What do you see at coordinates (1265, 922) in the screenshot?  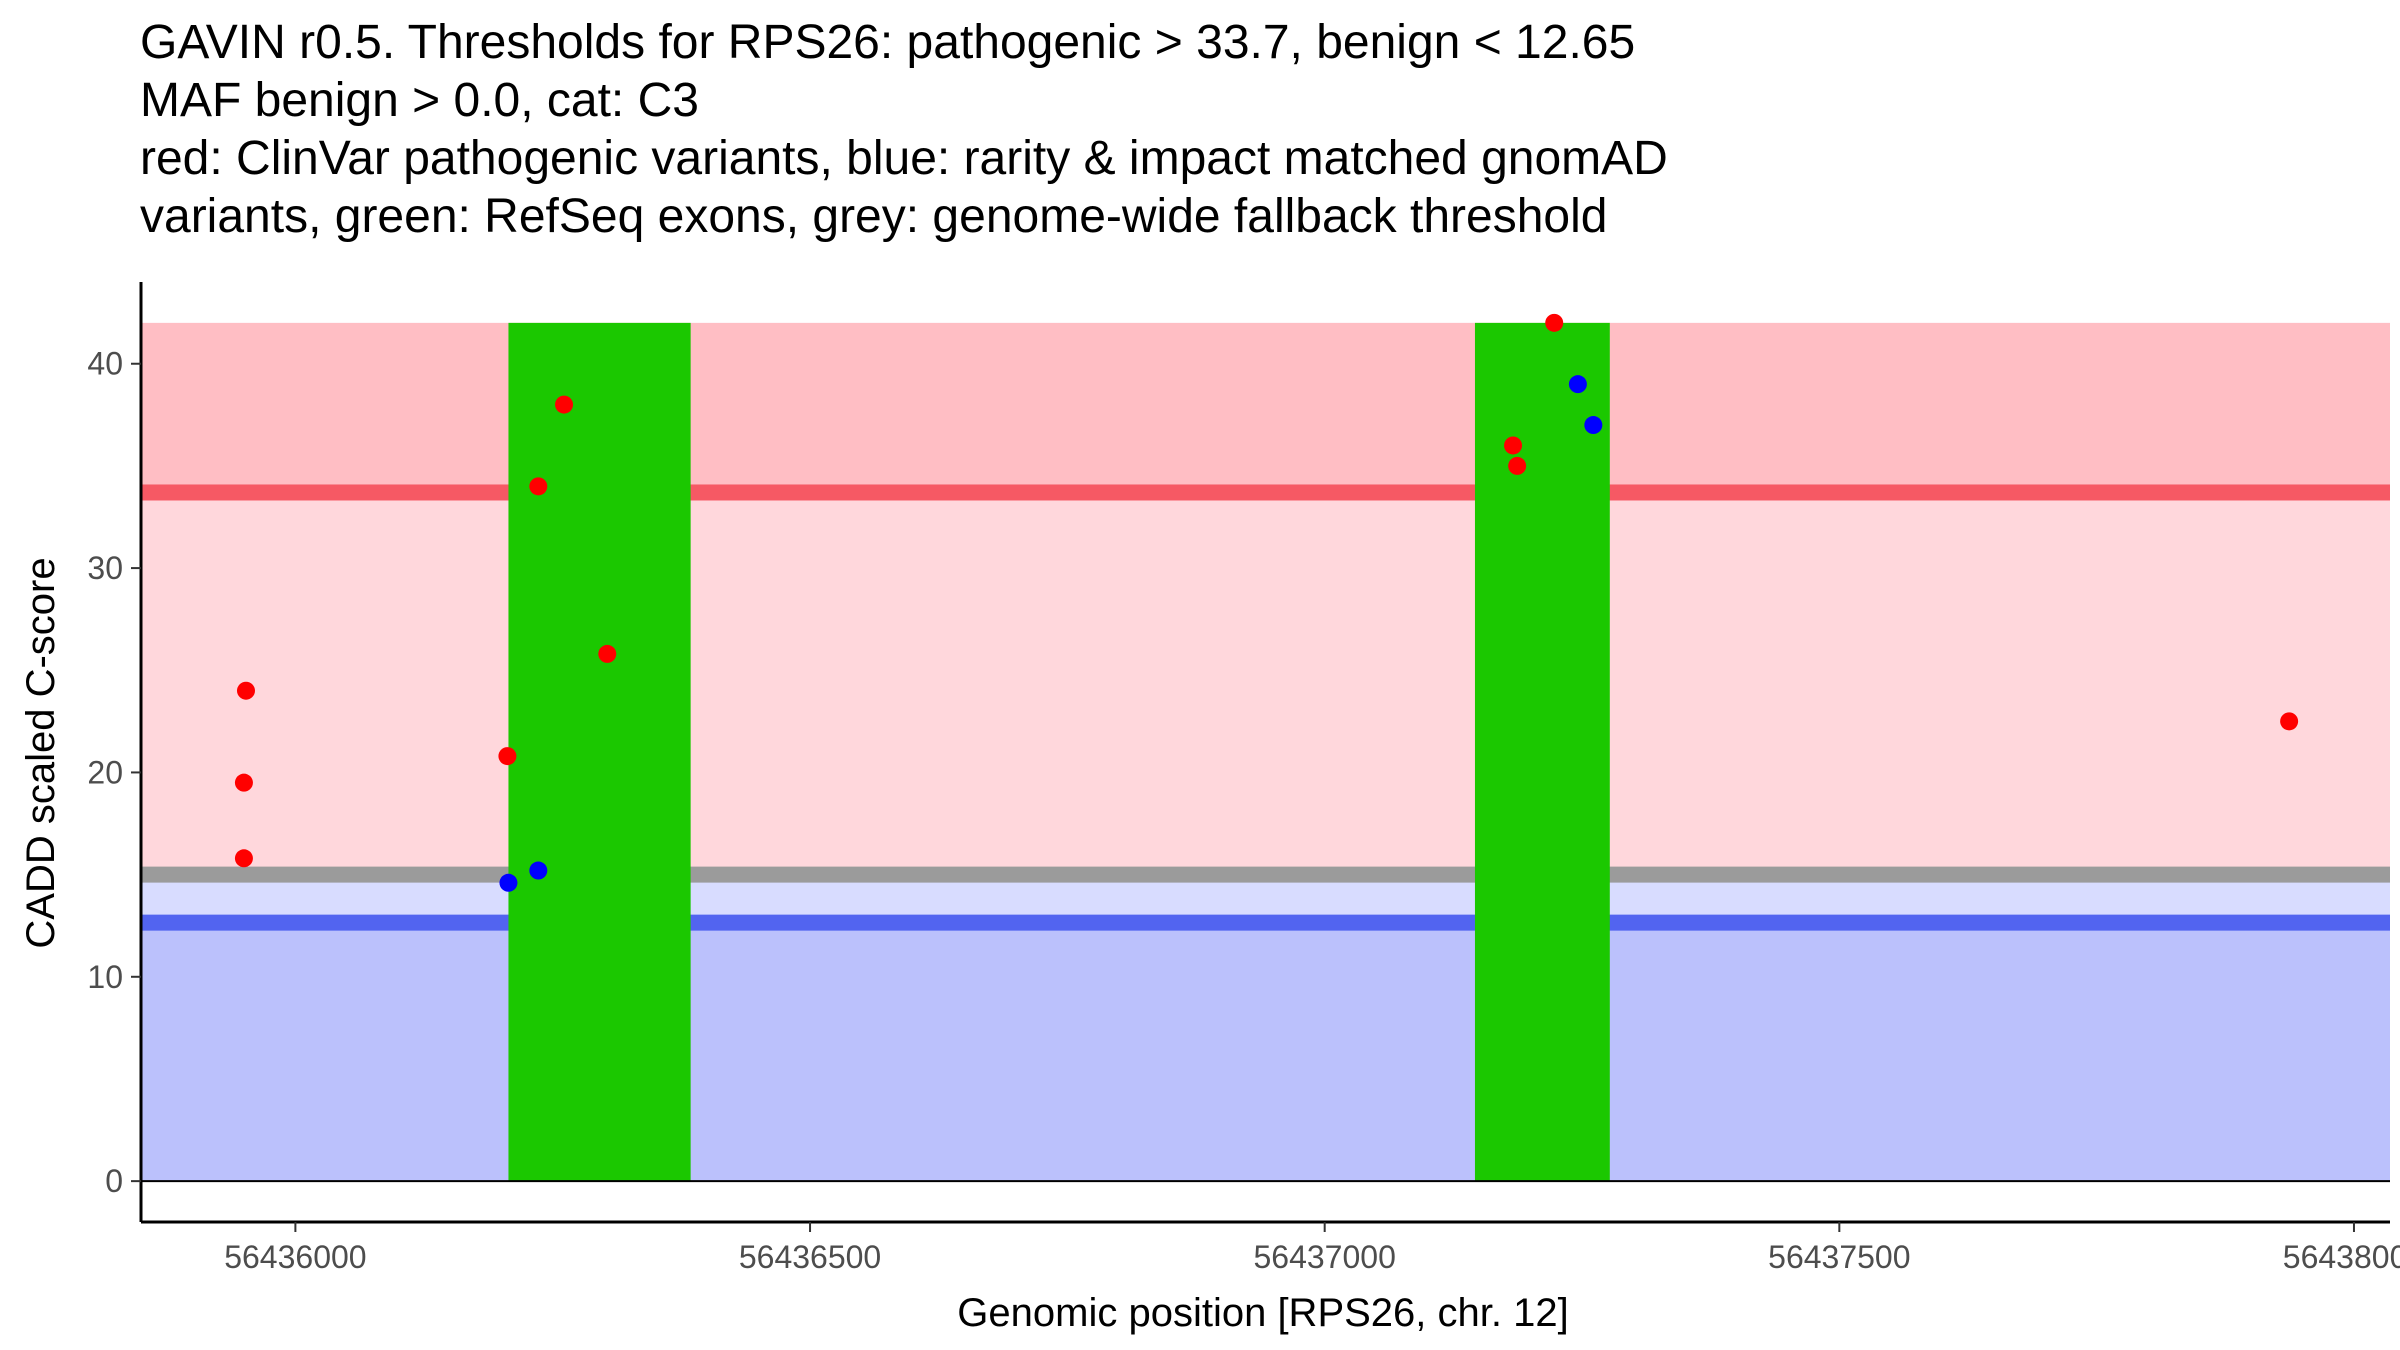 I see `benign-threshold-line` at bounding box center [1265, 922].